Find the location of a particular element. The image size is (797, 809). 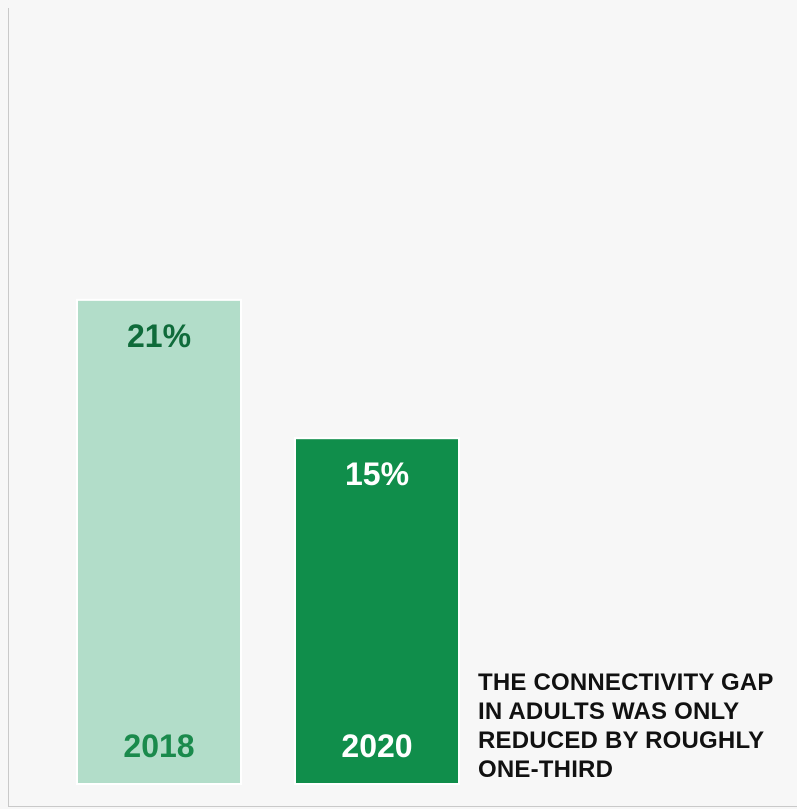

category-label-2018: 2018 is located at coordinates (158, 746).